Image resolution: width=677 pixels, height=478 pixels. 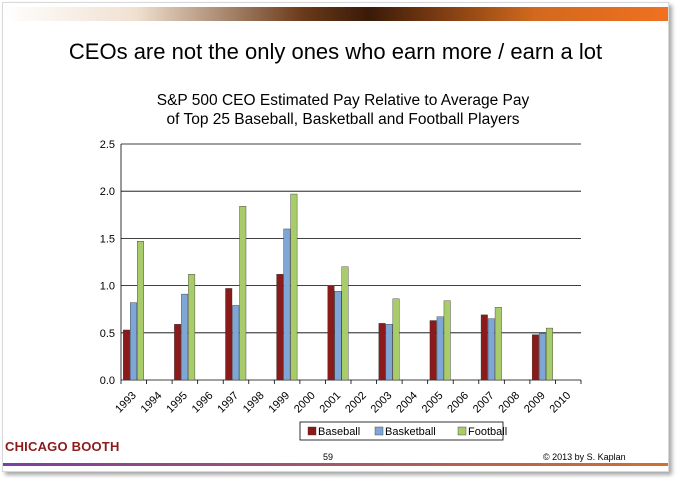 I want to click on x-tick-label: 2006, so click(x=458, y=403).